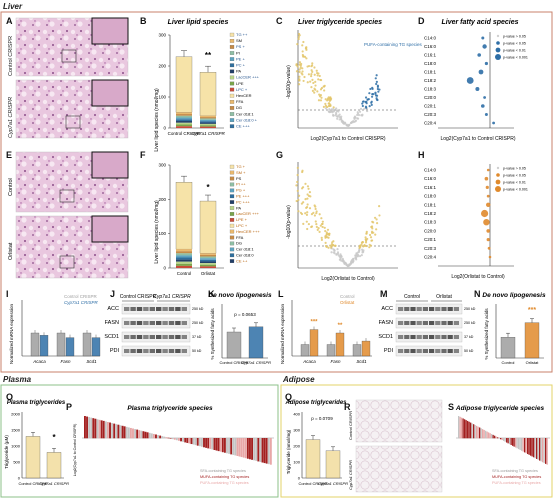 Image resolution: width=553 pixels, height=498 pixels. What do you see at coordinates (340, 326) in the screenshot?
I see `sig-label: **` at bounding box center [340, 326].